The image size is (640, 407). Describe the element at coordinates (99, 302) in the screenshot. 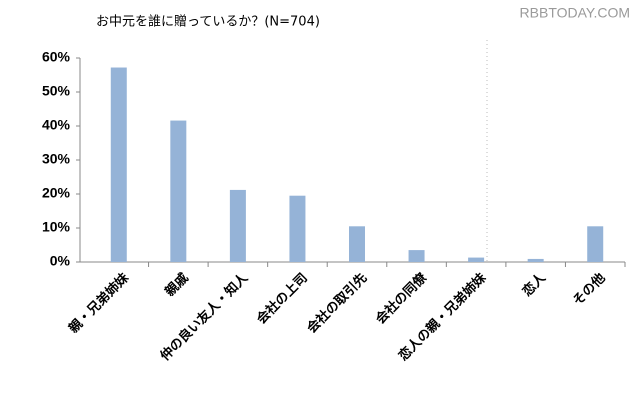

I see `x-tick-label: 親・兄弟姉妹` at that location.